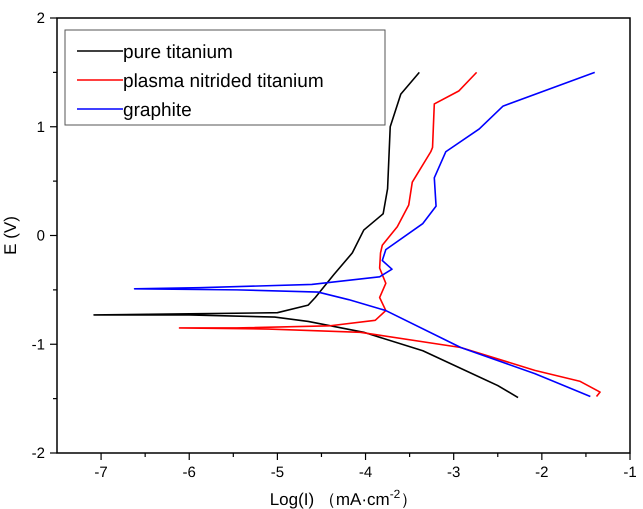  I want to click on x-tick-label: -2, so click(542, 472).